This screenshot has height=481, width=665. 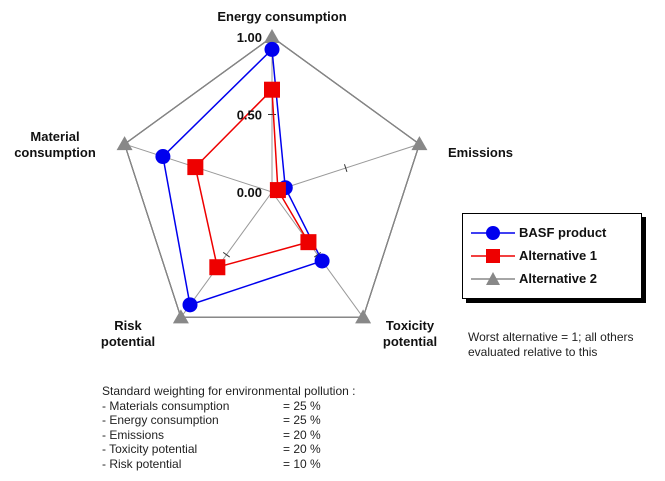 What do you see at coordinates (558, 278) in the screenshot?
I see `legend-label: Alternative 2` at bounding box center [558, 278].